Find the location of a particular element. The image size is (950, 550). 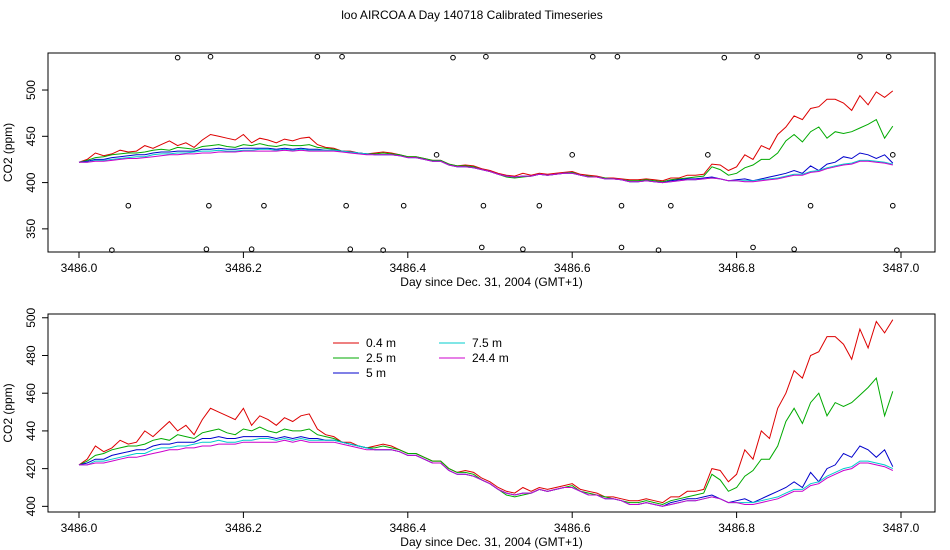

legend-label: 7.5 m is located at coordinates (487, 343).